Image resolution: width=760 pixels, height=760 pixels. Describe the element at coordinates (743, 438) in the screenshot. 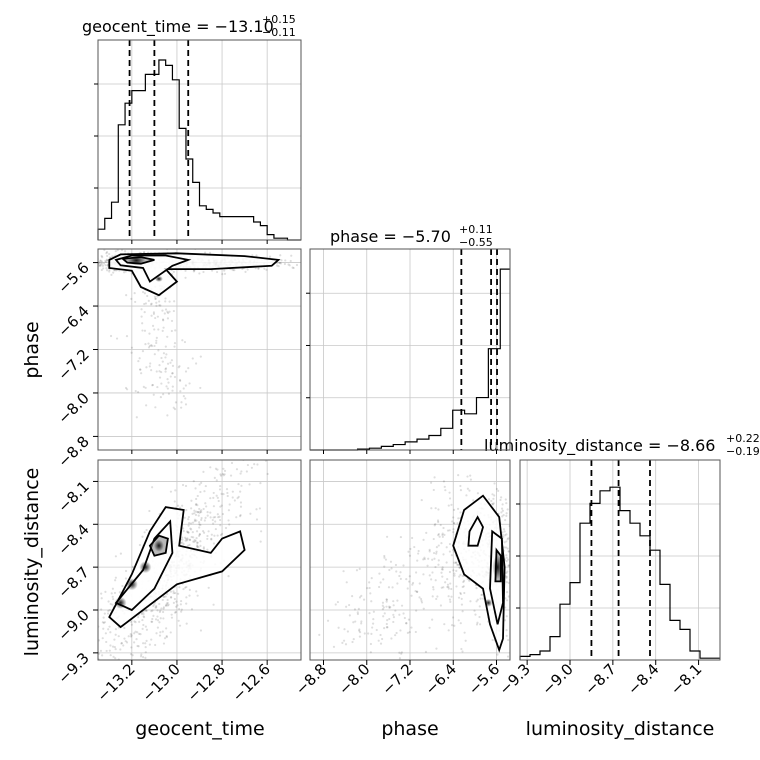

I see `title-sup: +0.22` at that location.